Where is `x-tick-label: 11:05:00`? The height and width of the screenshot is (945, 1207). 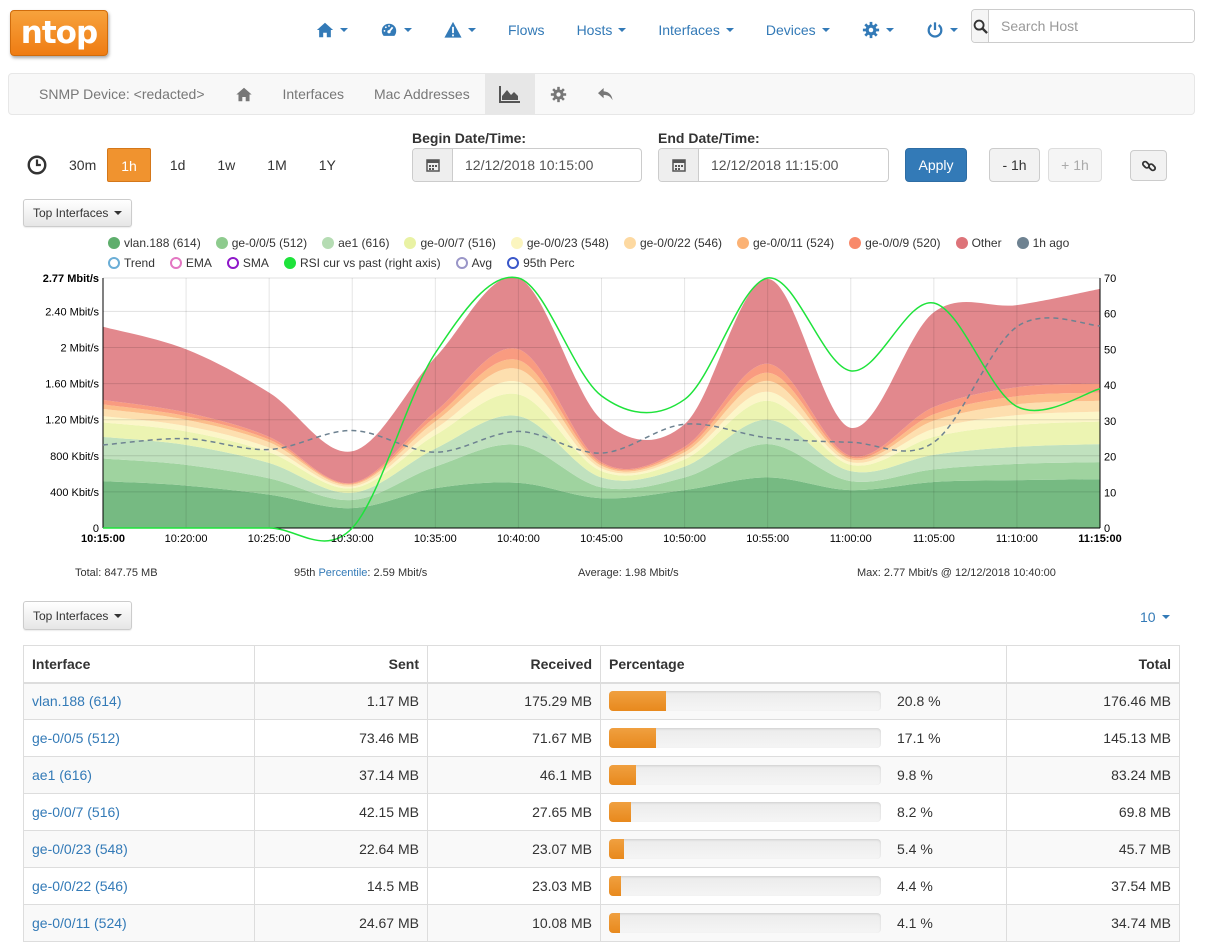
x-tick-label: 11:05:00 is located at coordinates (934, 539).